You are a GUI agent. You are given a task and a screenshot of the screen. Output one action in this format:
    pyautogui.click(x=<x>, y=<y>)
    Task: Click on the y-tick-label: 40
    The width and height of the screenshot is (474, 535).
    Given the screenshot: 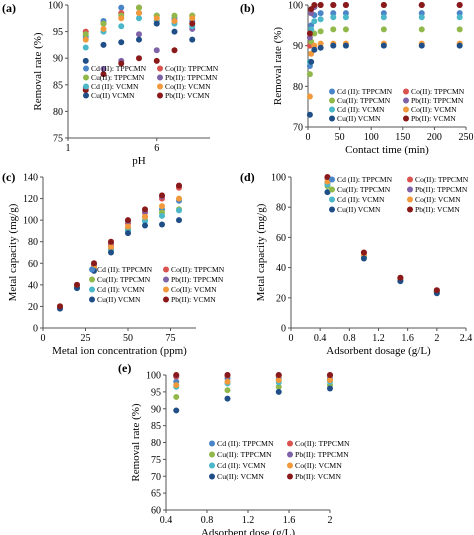 What is the action you would take?
    pyautogui.click(x=281, y=268)
    